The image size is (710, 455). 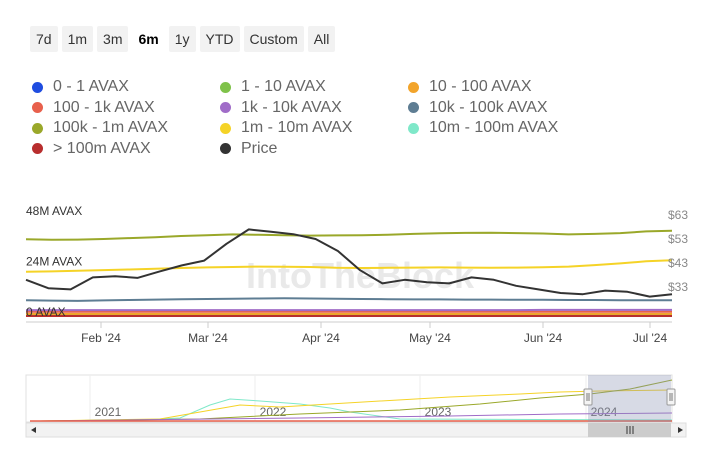 I want to click on watermark-text: IntoTheBlock, so click(x=360, y=275).